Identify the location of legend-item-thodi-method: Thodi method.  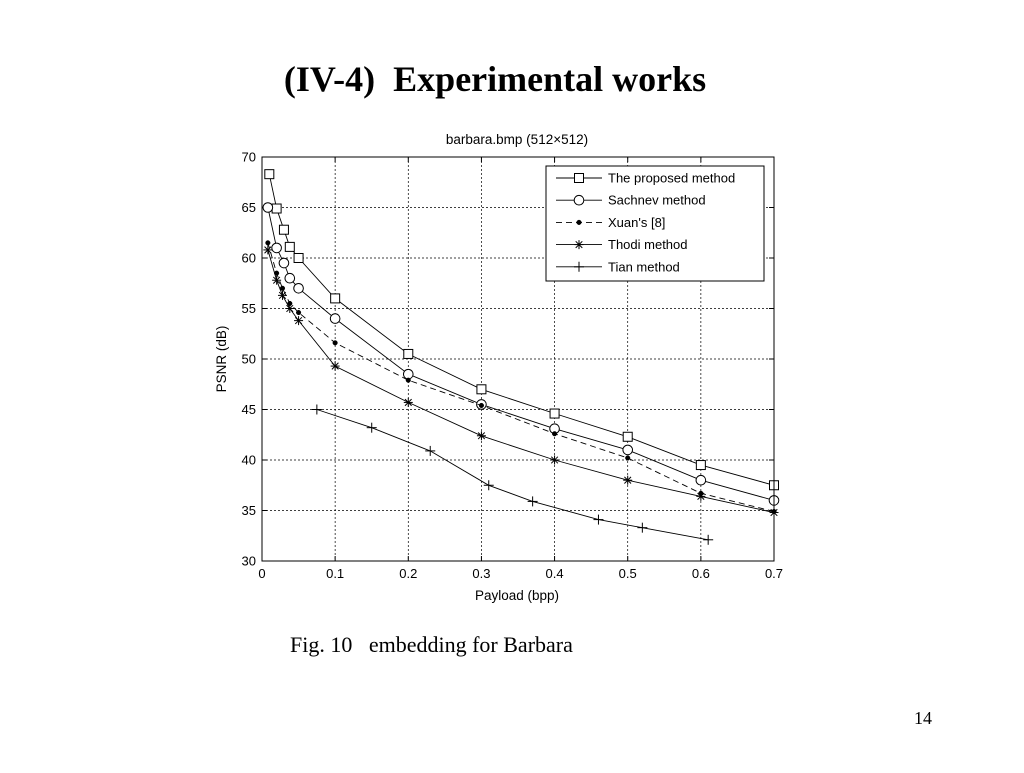
(622, 244).